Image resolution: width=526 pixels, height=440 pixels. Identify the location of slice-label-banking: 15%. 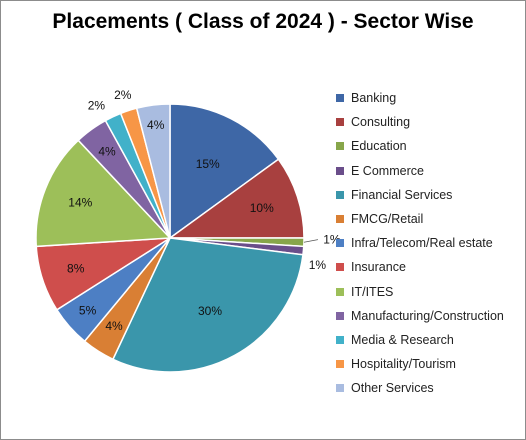
(208, 164).